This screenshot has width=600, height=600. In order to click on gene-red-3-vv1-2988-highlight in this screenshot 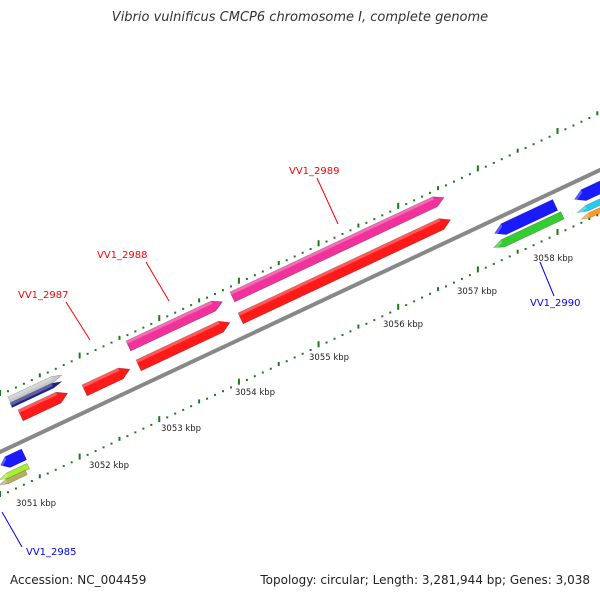, I will do `click(178, 342)`.